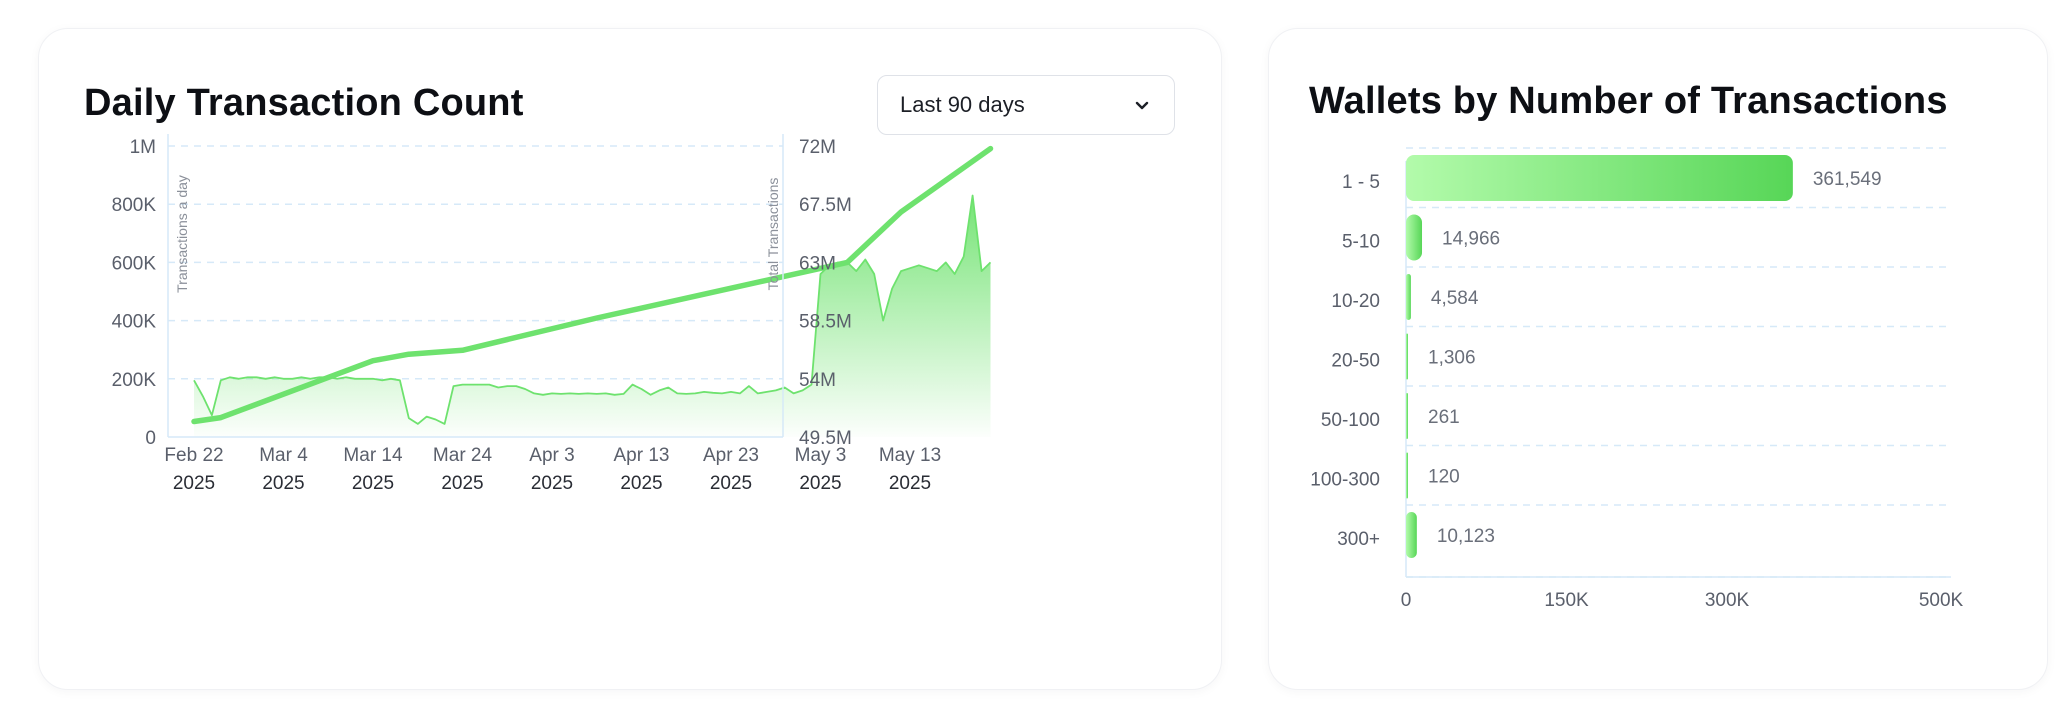 This screenshot has height=716, width=2068. What do you see at coordinates (1455, 298) in the screenshot?
I see `bar-value-label: 4,584` at bounding box center [1455, 298].